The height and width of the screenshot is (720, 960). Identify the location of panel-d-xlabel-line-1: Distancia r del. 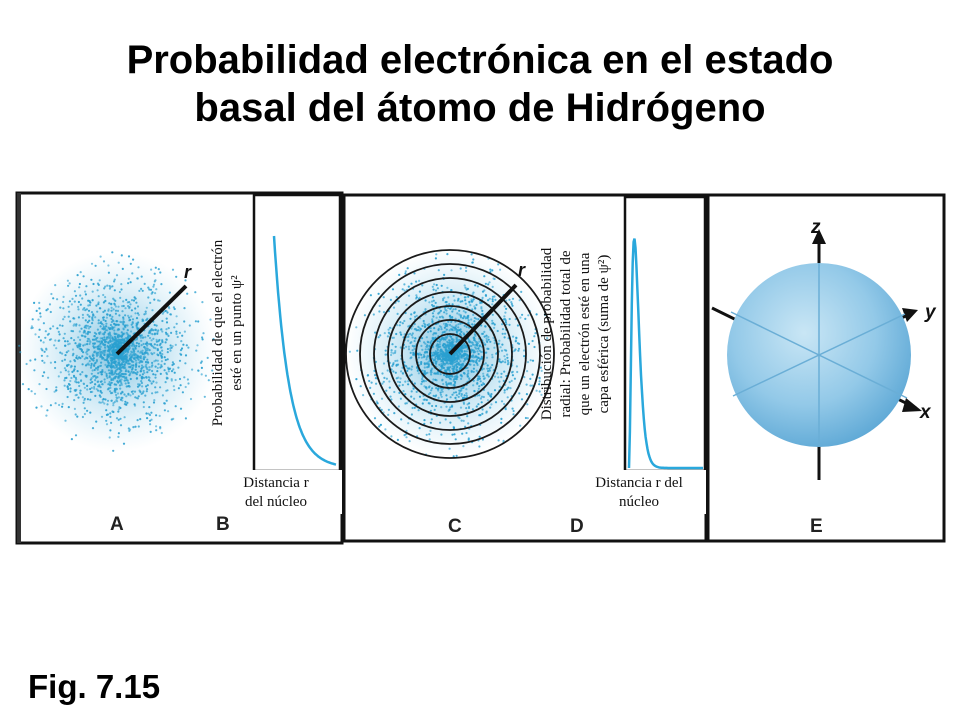
(638, 483).